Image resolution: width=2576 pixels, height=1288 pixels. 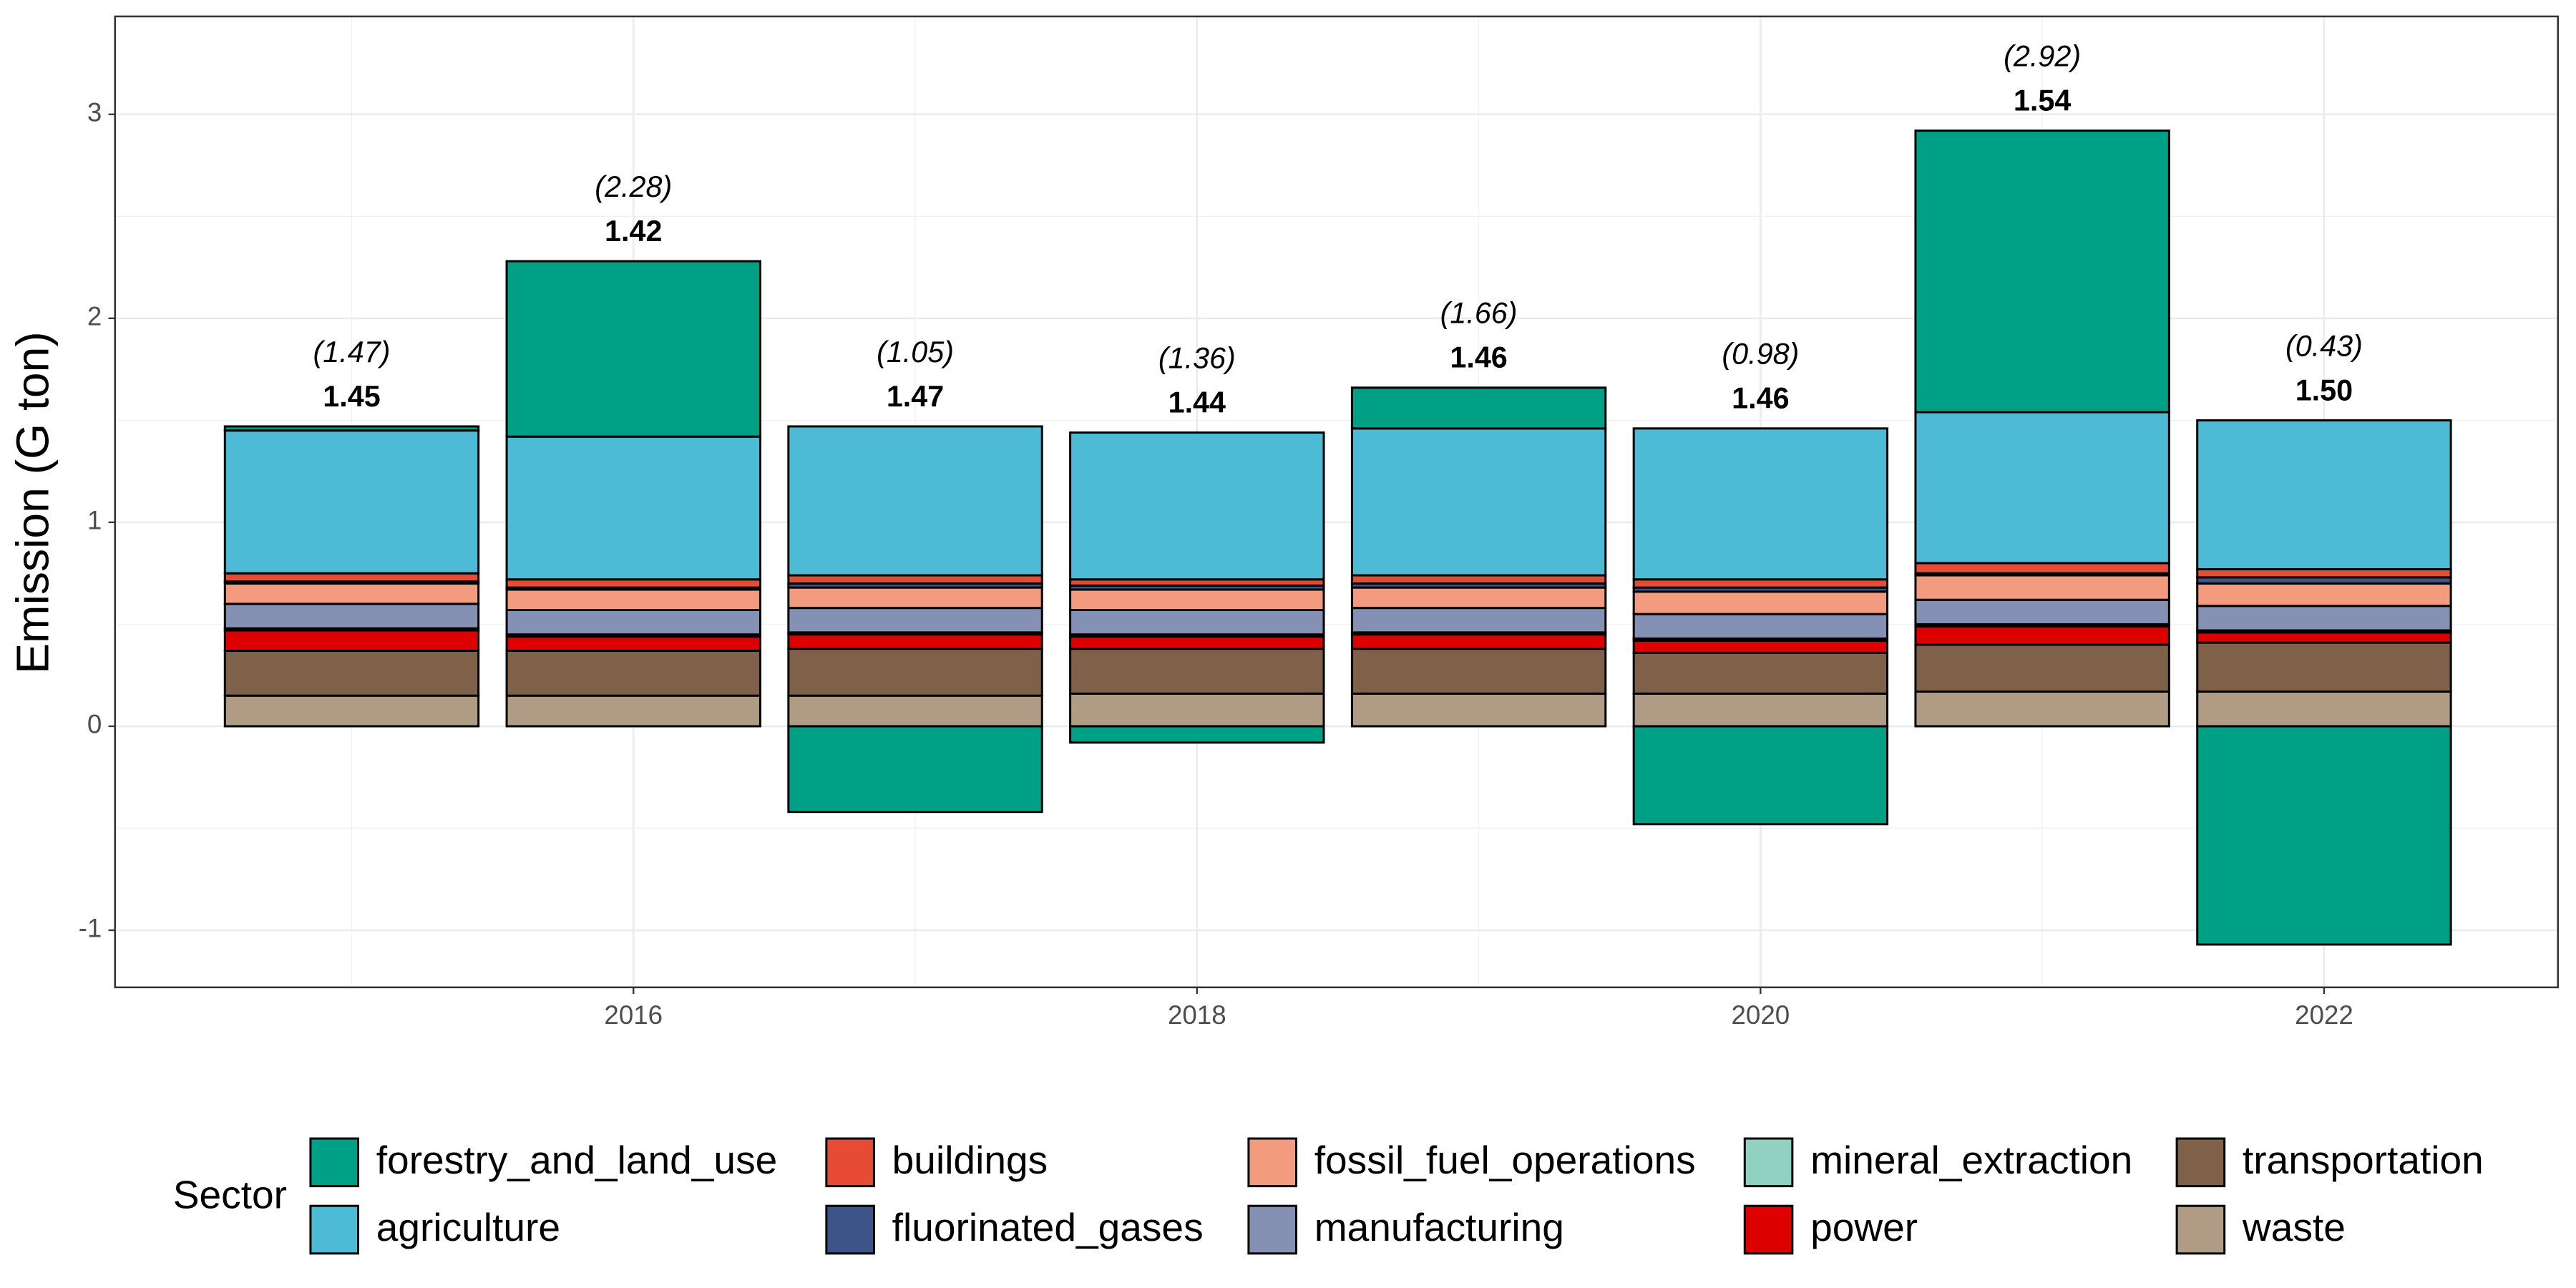 I want to click on net-label: (1.47), so click(x=352, y=352).